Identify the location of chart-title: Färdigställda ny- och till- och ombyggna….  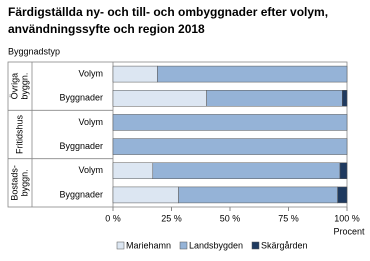
(168, 12).